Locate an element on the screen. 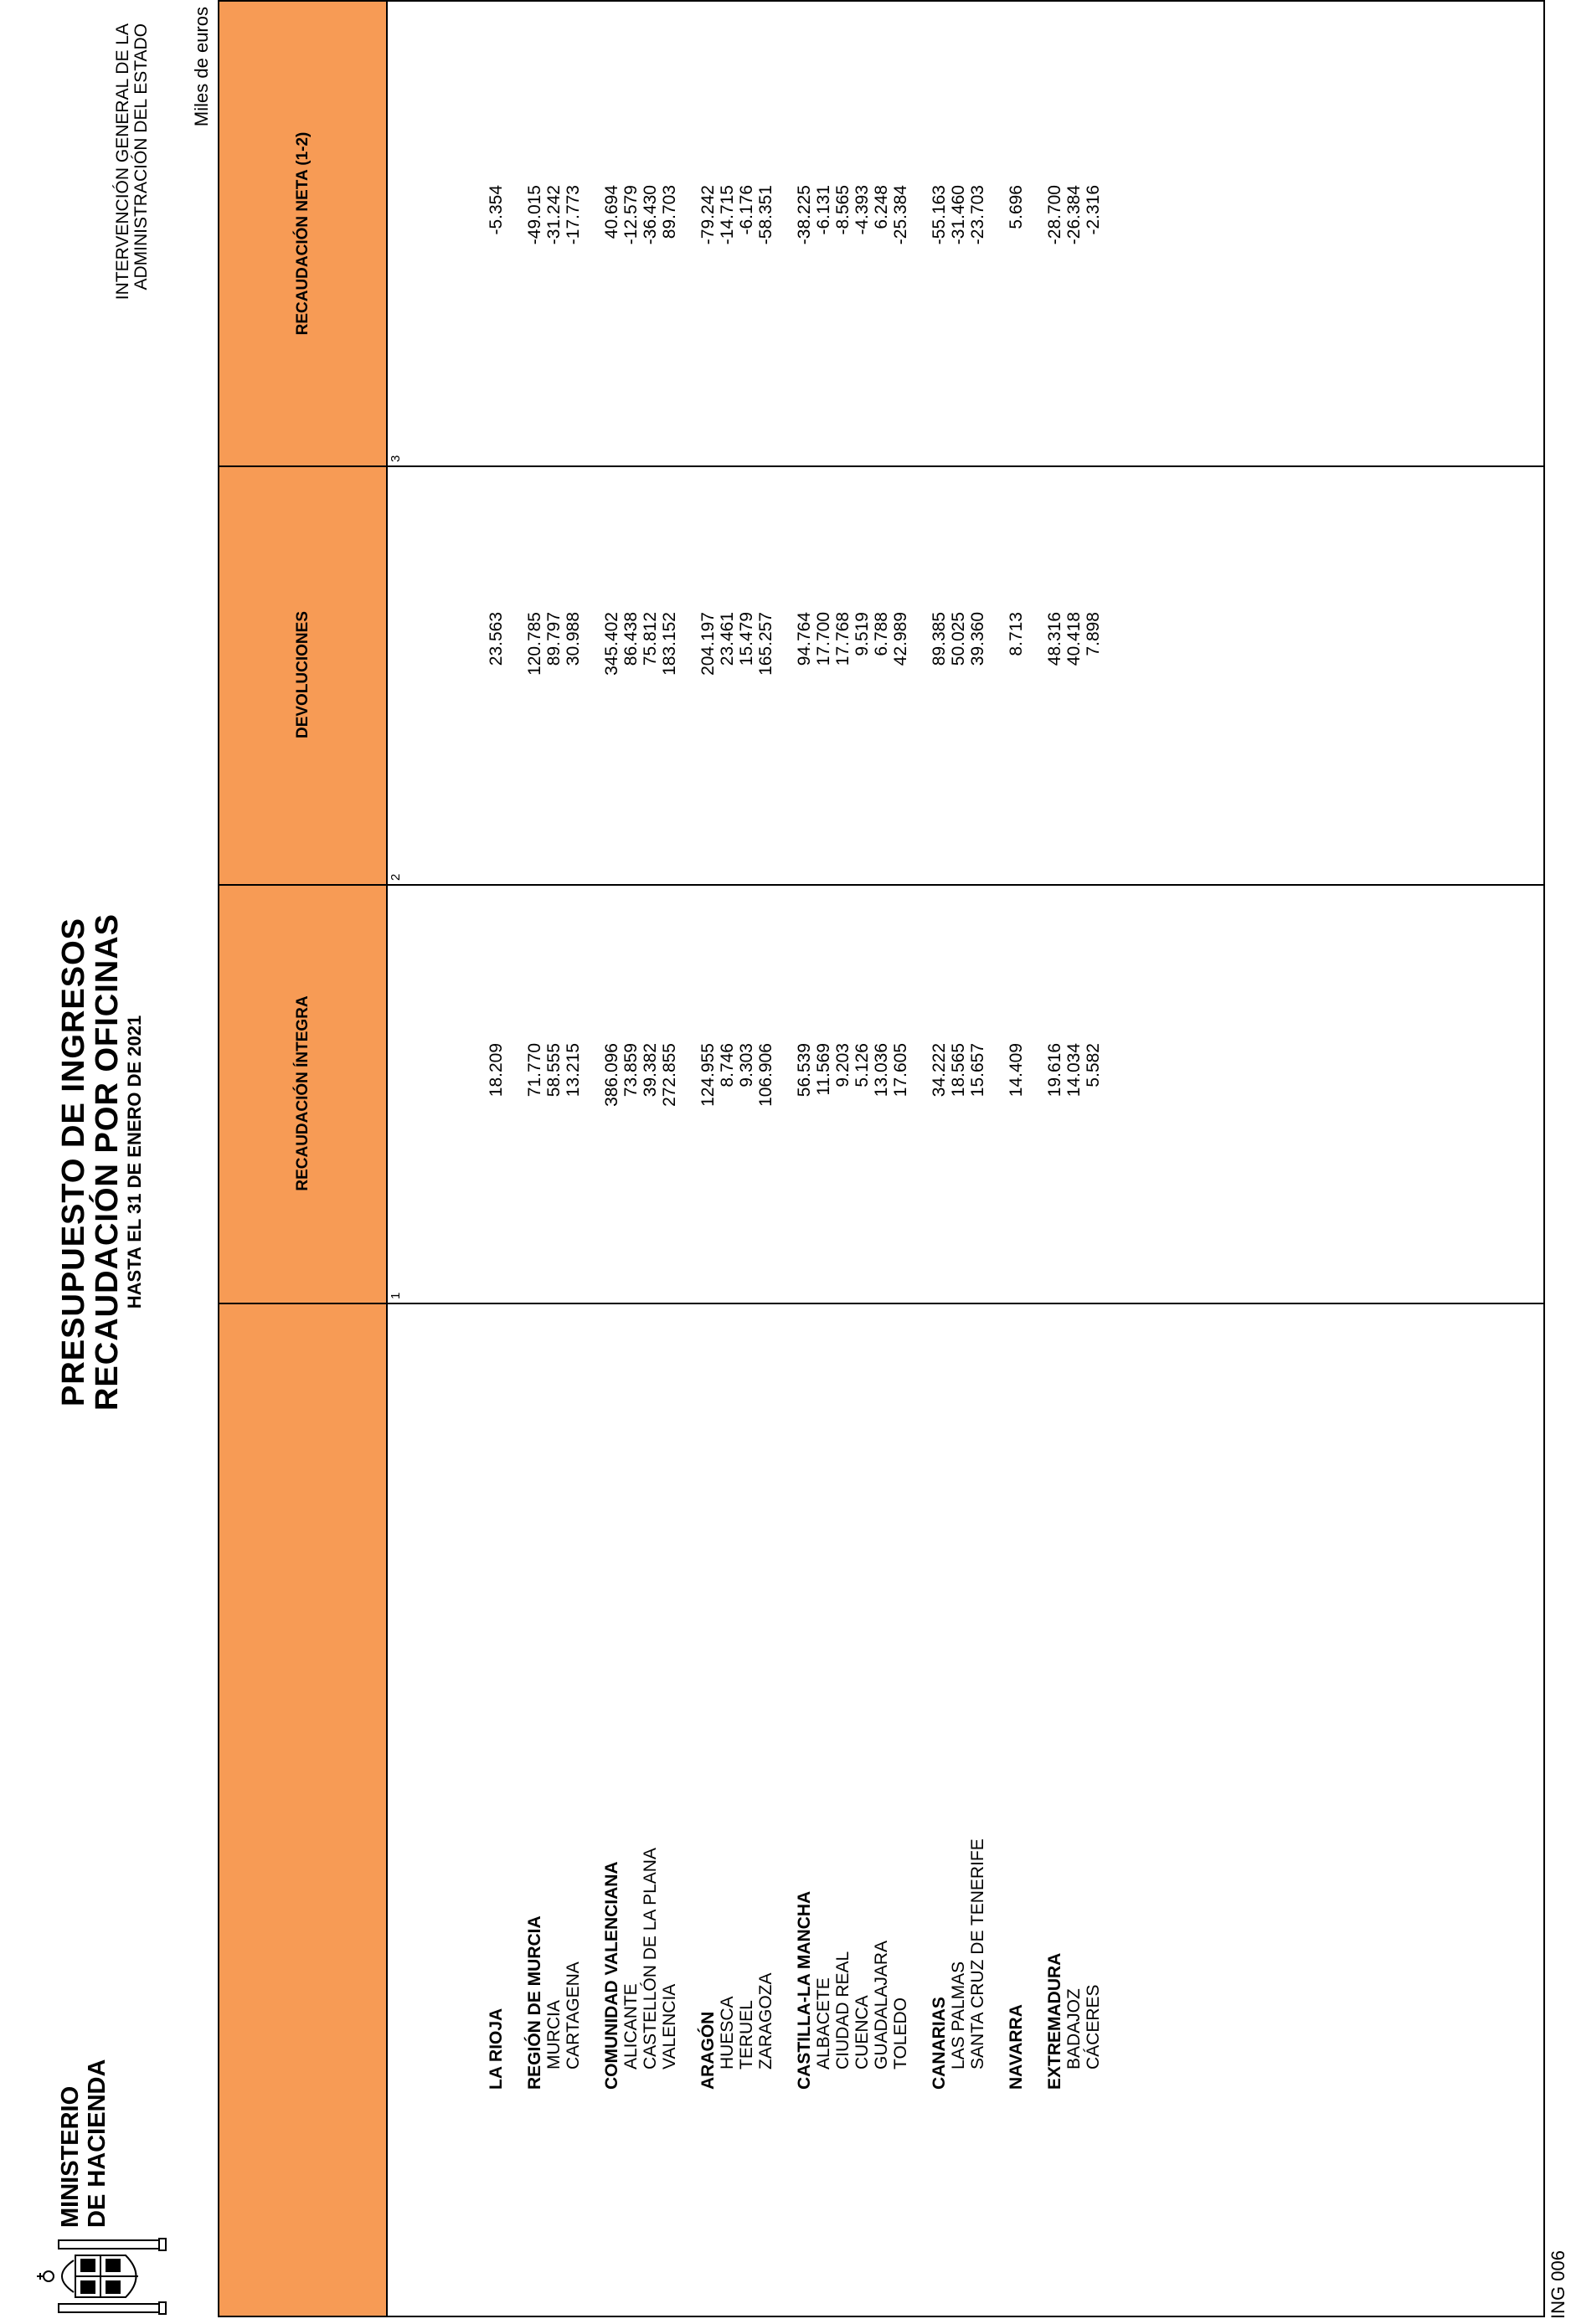  table-row-region: CANARIAS 34.222 89.385 -55.163 is located at coordinates (940, 1159).